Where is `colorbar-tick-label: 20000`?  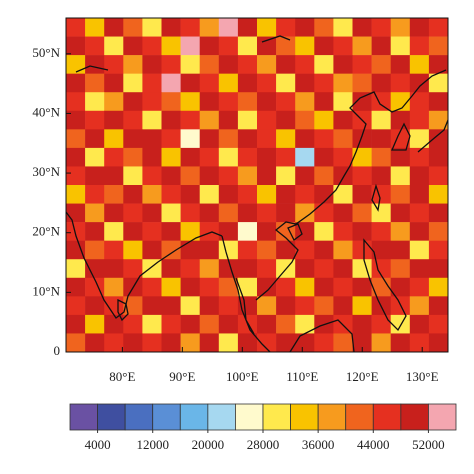
colorbar-tick-label: 20000 is located at coordinates (208, 444).